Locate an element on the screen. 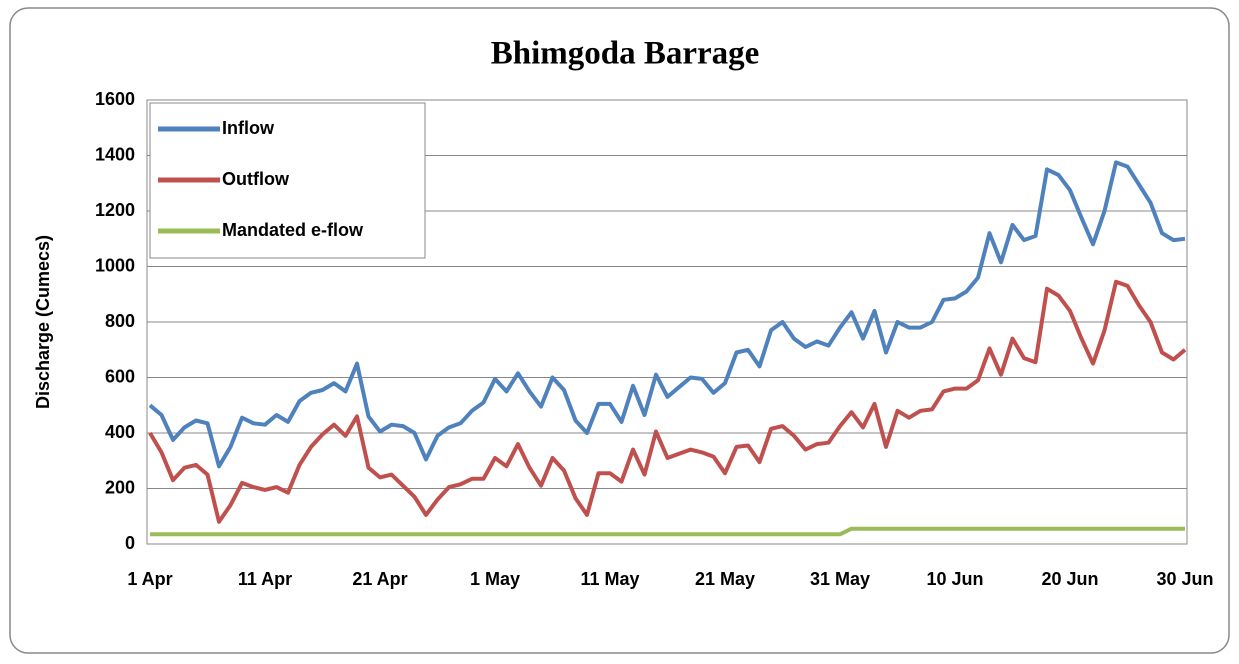 This screenshot has width=1239, height=664. x-tick-label: 10 Jun is located at coordinates (954, 579).